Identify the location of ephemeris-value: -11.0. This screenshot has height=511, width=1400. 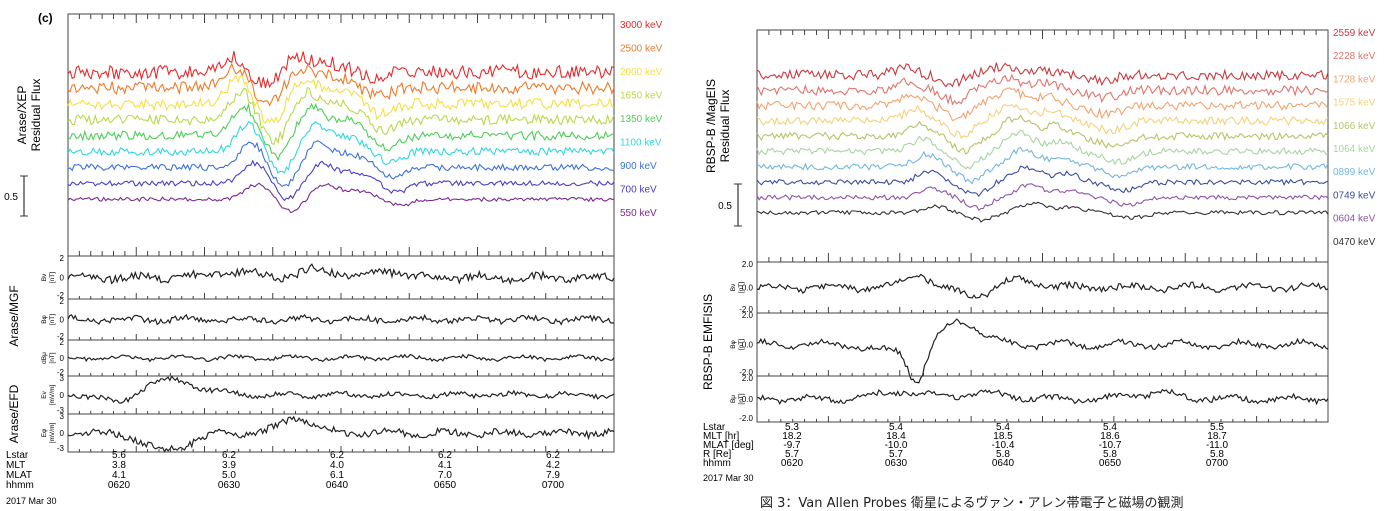
(1217, 445).